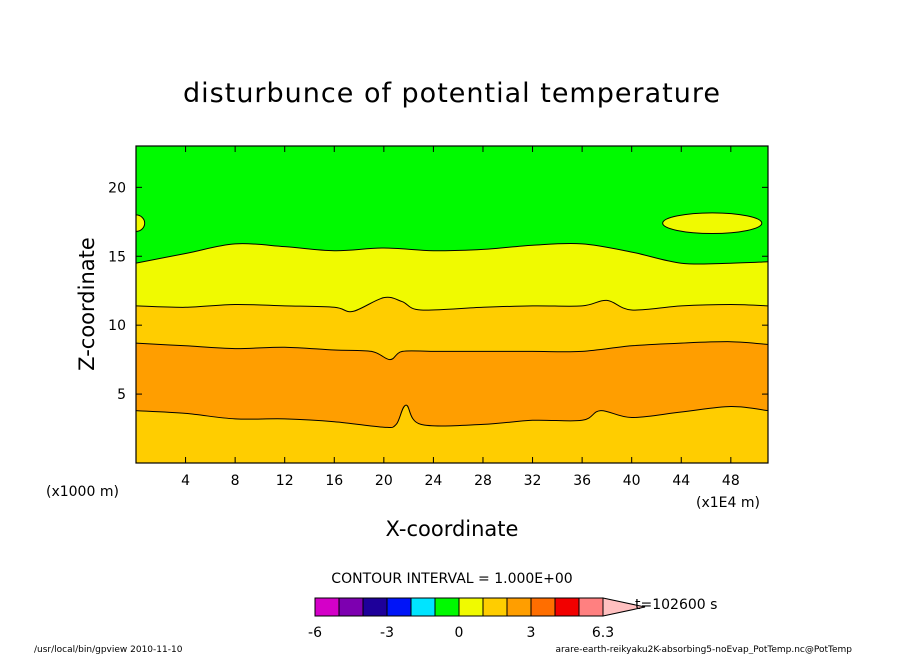 The width and height of the screenshot is (904, 654). What do you see at coordinates (384, 481) in the screenshot?
I see `x-tick-label: 20` at bounding box center [384, 481].